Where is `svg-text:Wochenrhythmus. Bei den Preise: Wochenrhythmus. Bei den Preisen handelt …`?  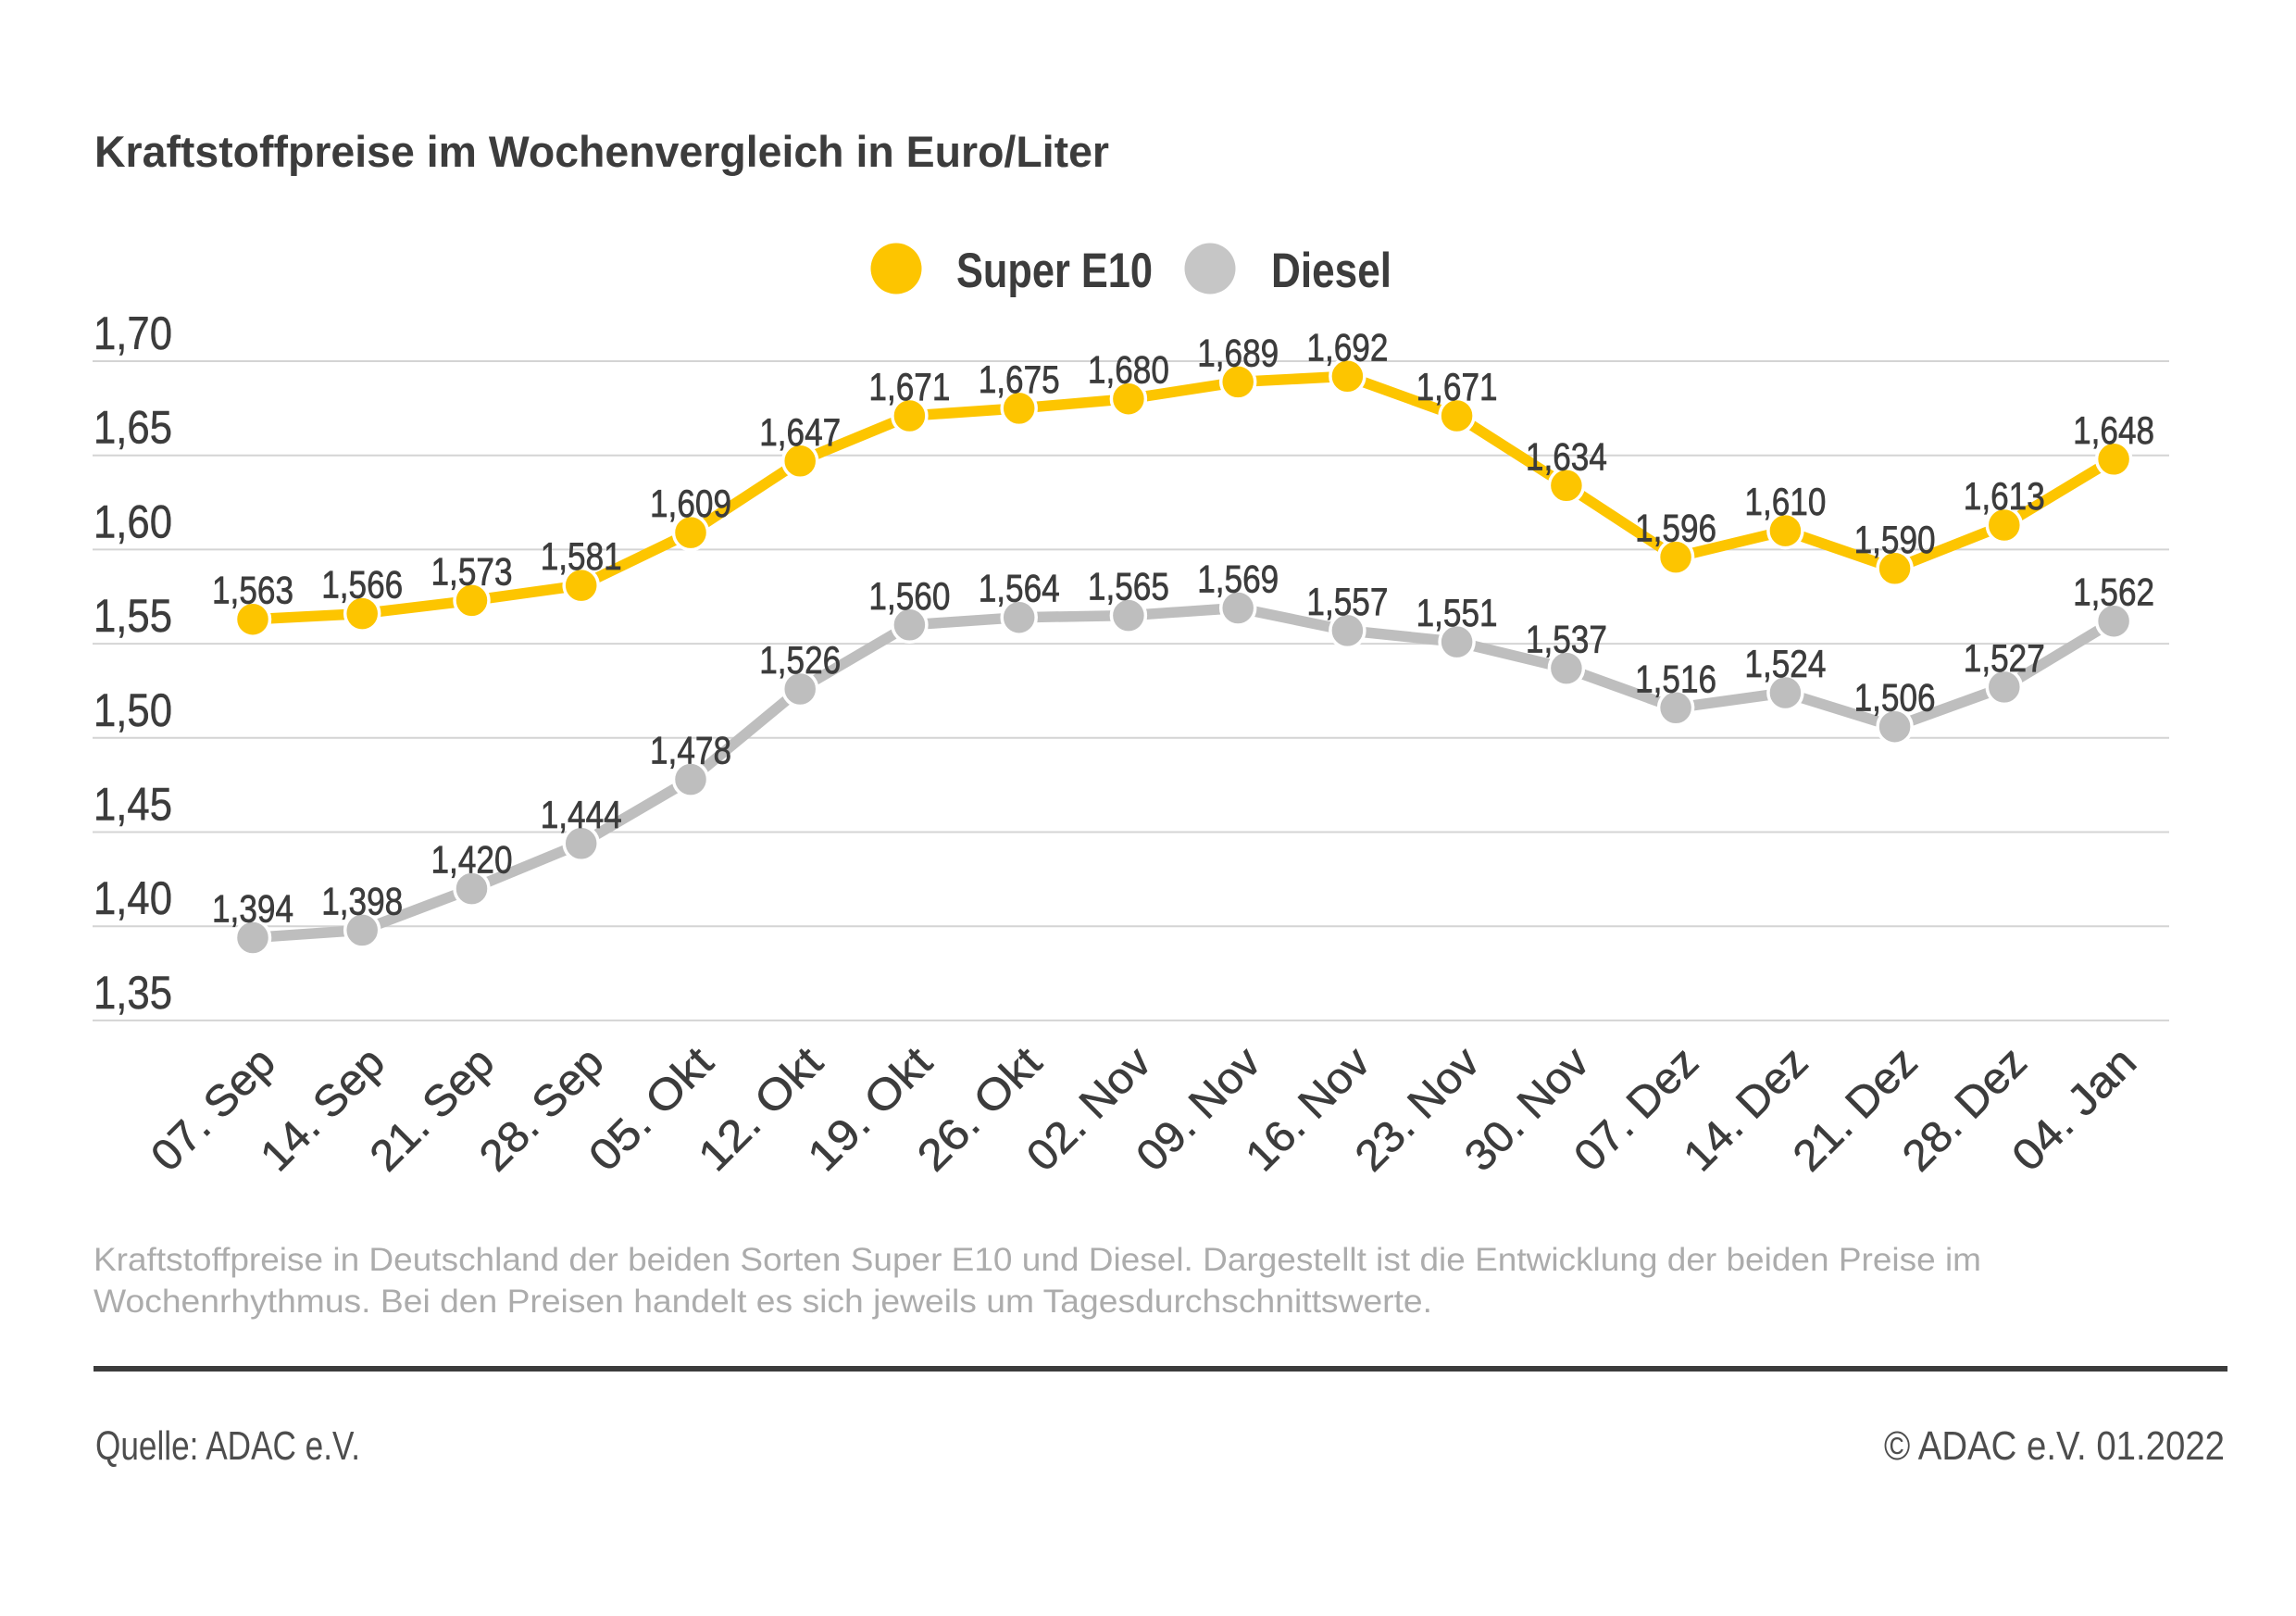 svg-text:Wochenrhythmus. Bei den Preise: Wochenrhythmus. Bei den Preisen handelt … is located at coordinates (763, 1302).